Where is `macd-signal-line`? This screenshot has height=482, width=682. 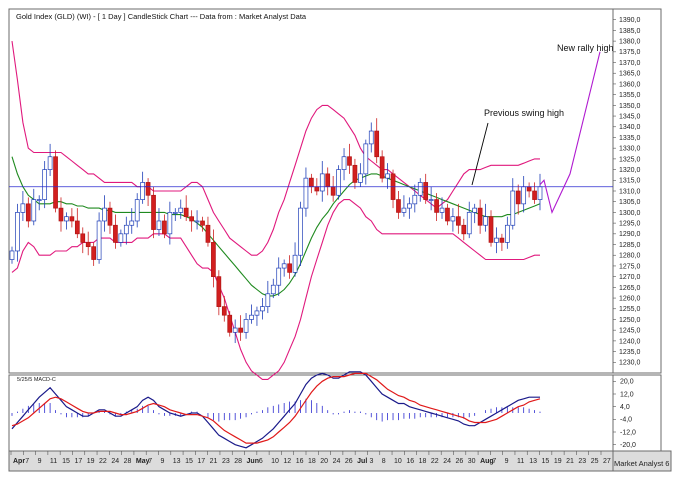 macd-signal-line is located at coordinates (276, 408).